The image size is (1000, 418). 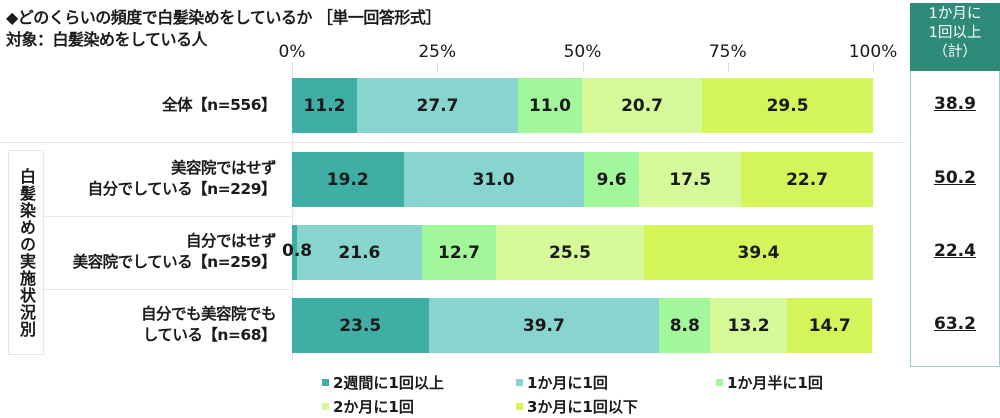 I want to click on bar-segment: 21.6, so click(x=359, y=252).